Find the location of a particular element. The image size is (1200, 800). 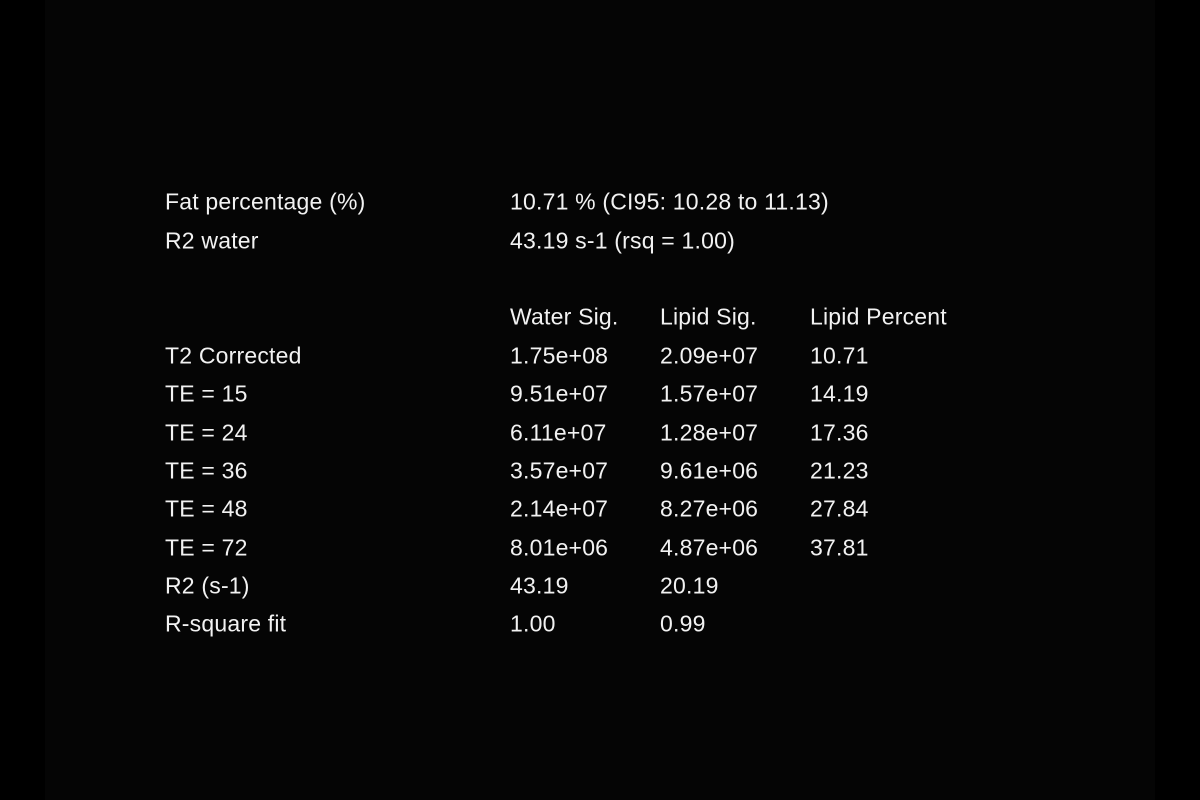

table-row: R-square fit 1.00 0.99 is located at coordinates (640, 624).